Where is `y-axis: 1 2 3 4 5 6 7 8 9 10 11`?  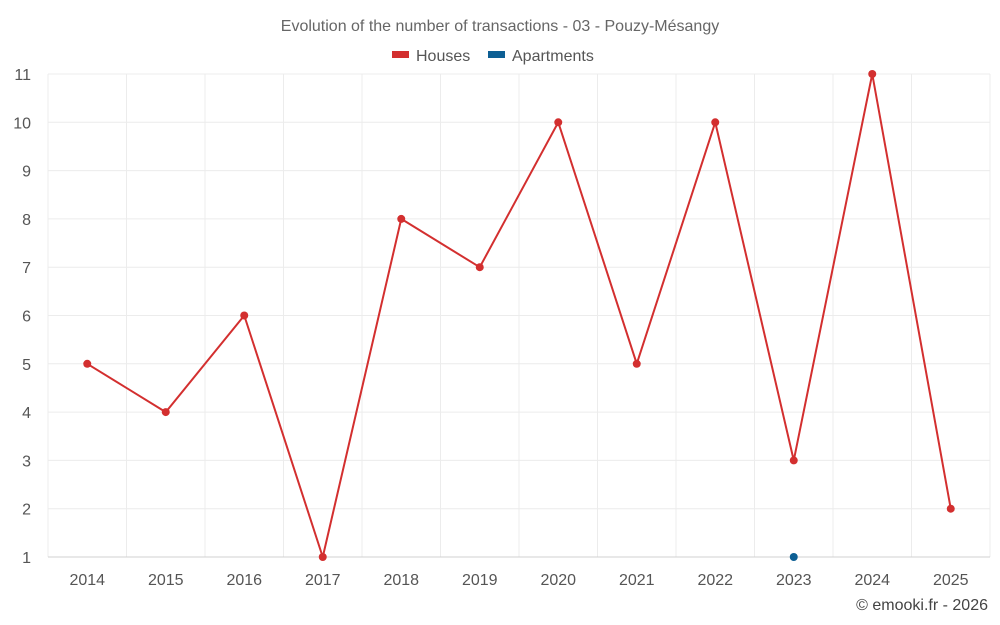 y-axis: 1 2 3 4 5 6 7 8 9 10 11 is located at coordinates (22, 317).